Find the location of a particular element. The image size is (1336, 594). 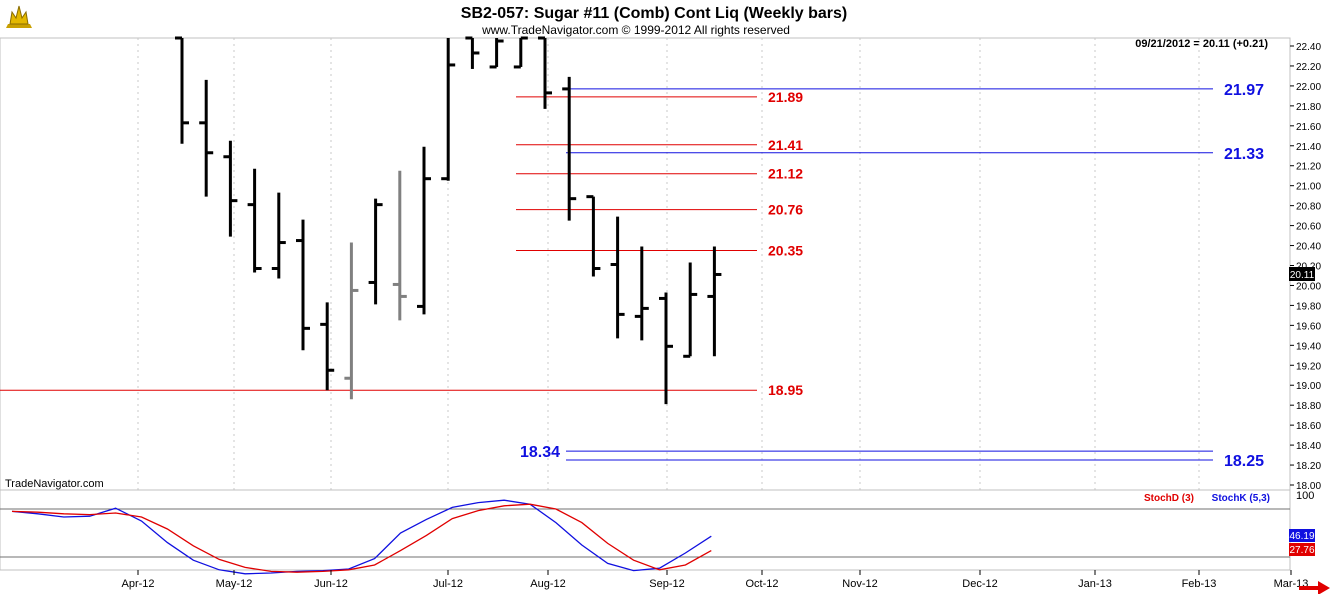

stochastic-panel-frame is located at coordinates (645, 530).